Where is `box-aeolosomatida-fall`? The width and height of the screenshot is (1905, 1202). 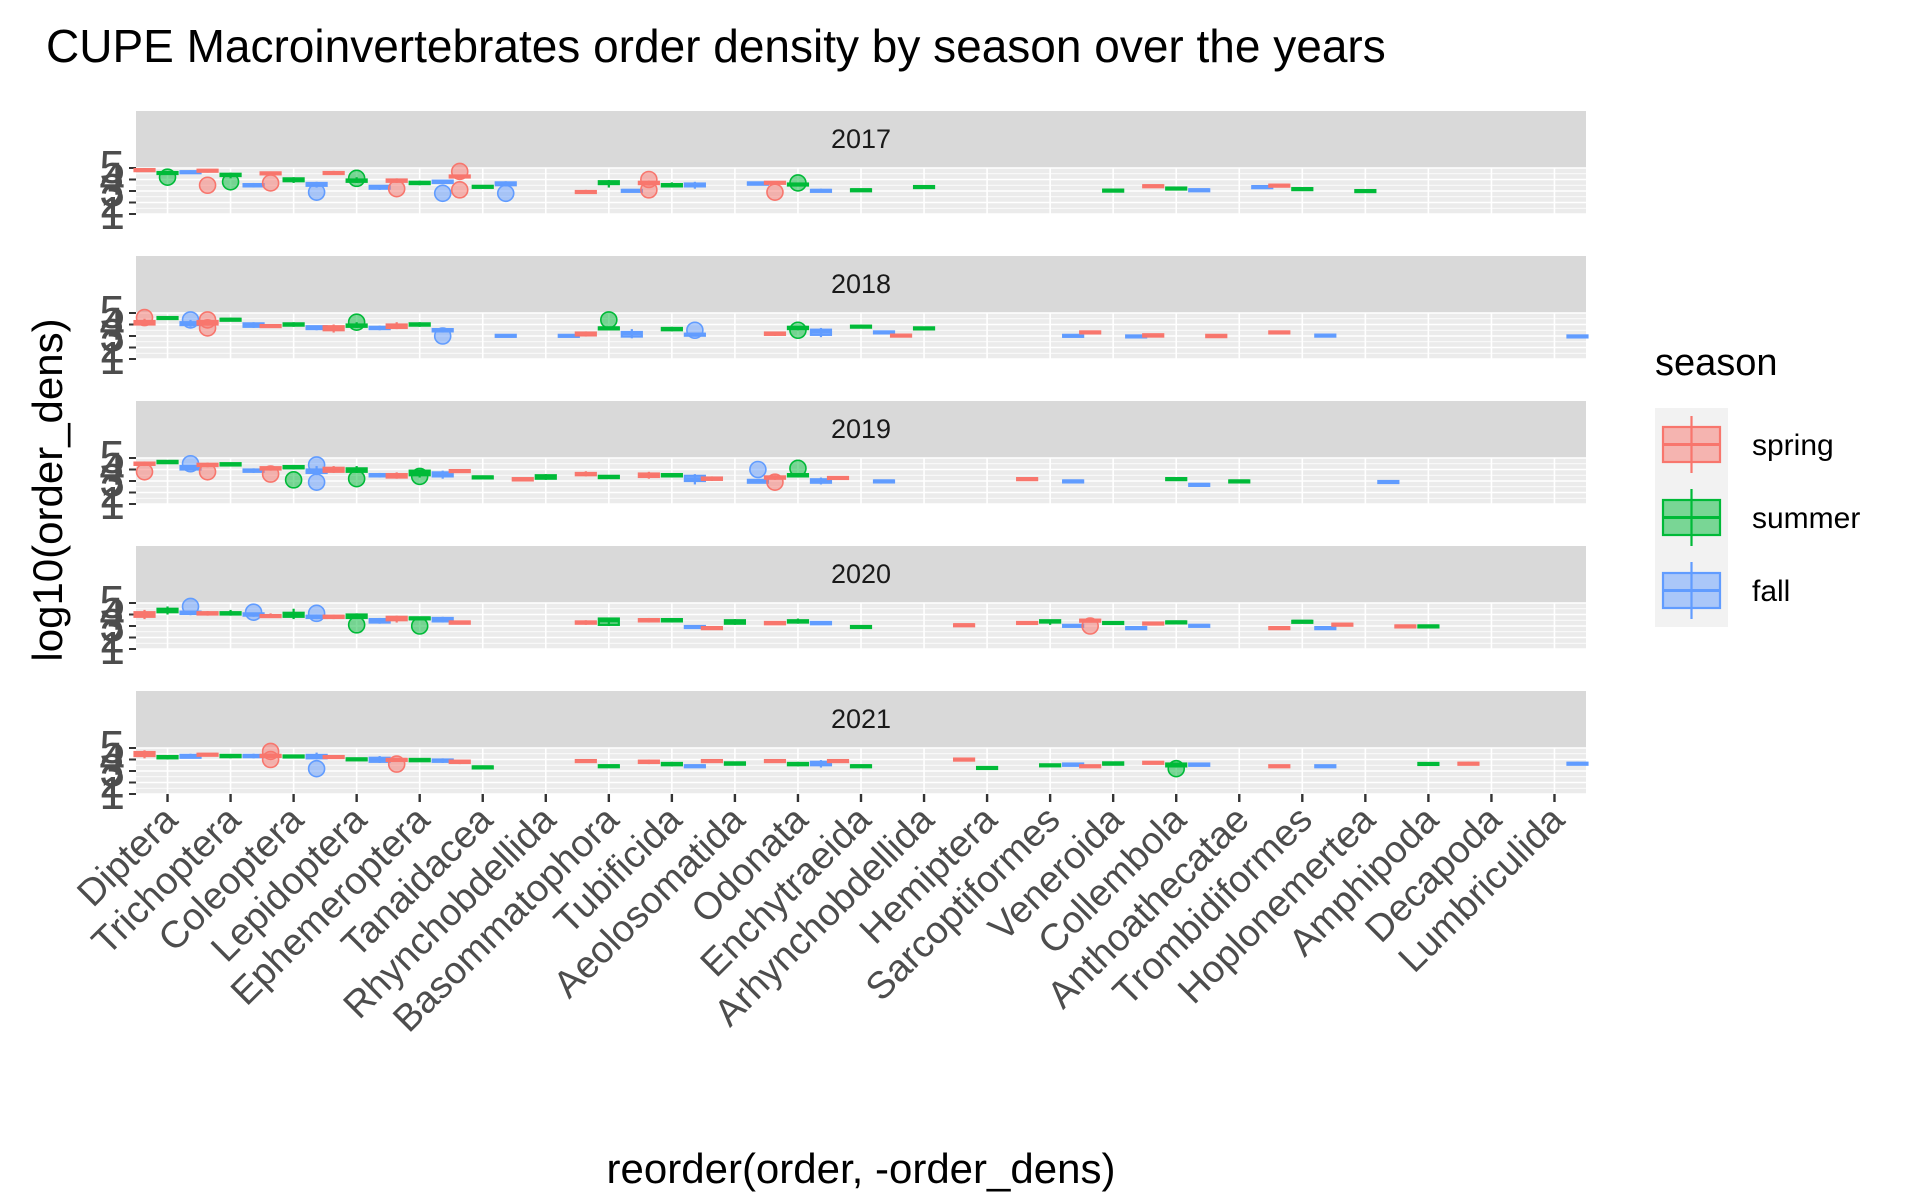
box-aeolosomatida-fall is located at coordinates (758, 472).